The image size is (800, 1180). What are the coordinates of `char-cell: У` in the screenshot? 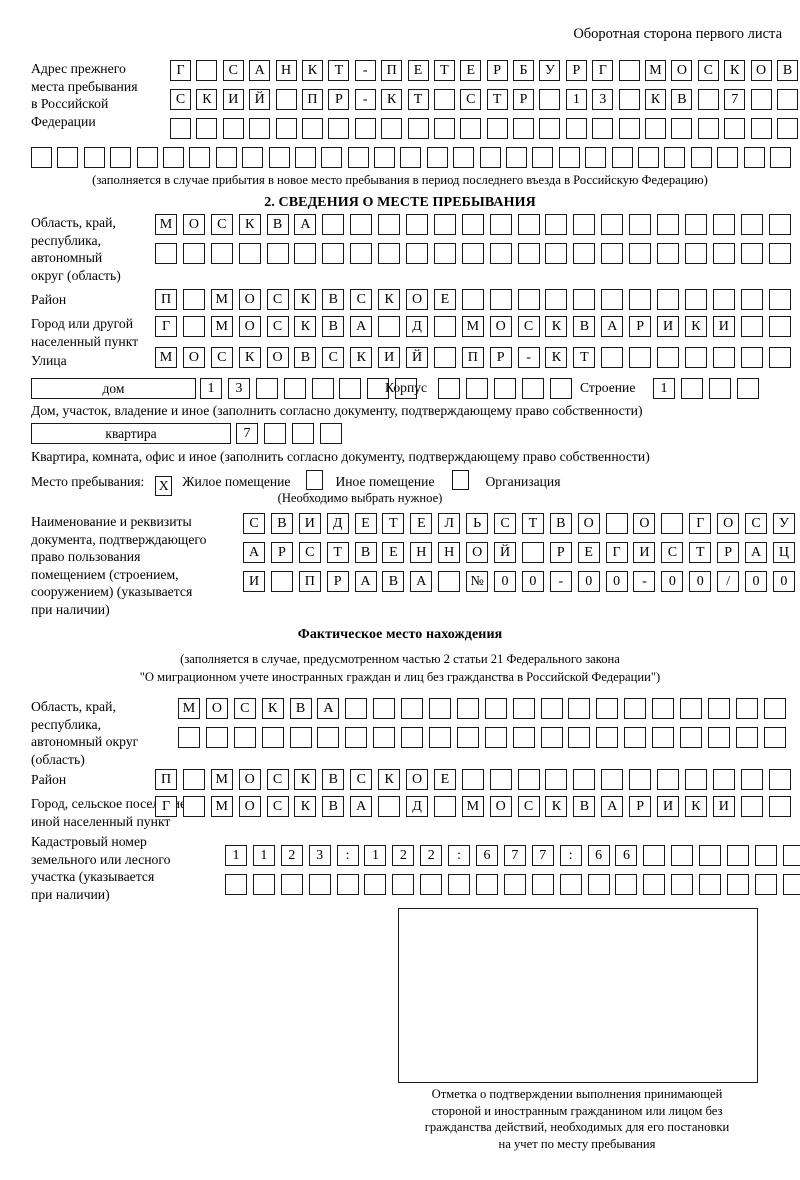 It's located at (550, 70).